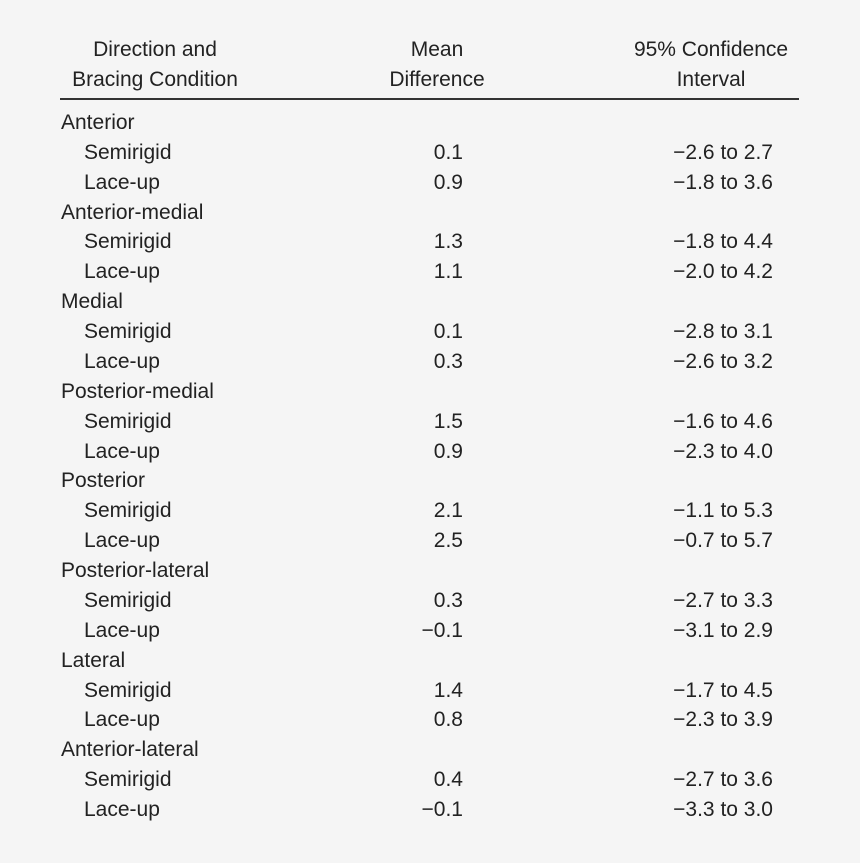 This screenshot has width=860, height=863. Describe the element at coordinates (723, 511) in the screenshot. I see `confidence-interval: −1.1 to 5.3` at that location.